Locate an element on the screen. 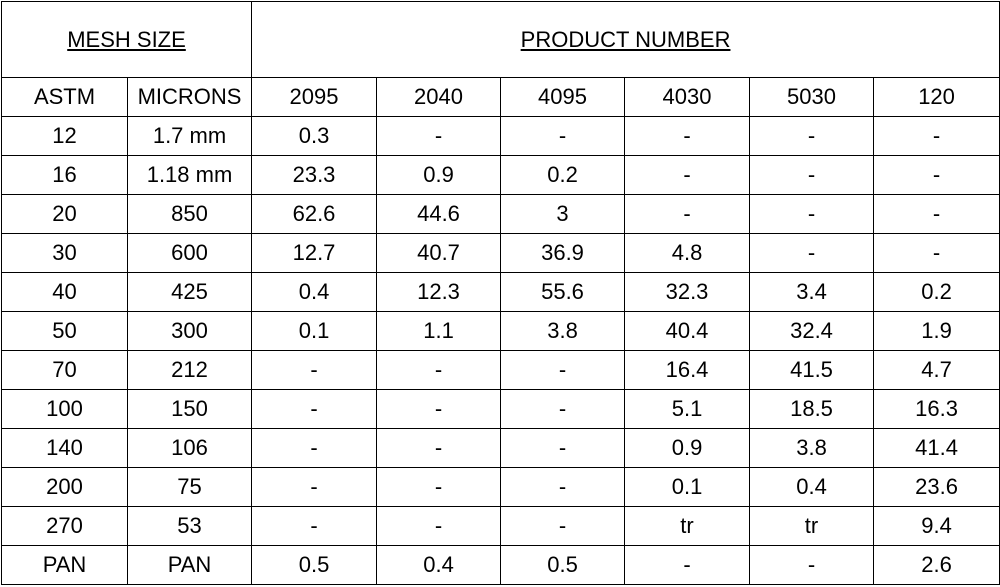  data-row: 16 1.18 mm 23.3 0.9 0.2- - - is located at coordinates (500, 175).